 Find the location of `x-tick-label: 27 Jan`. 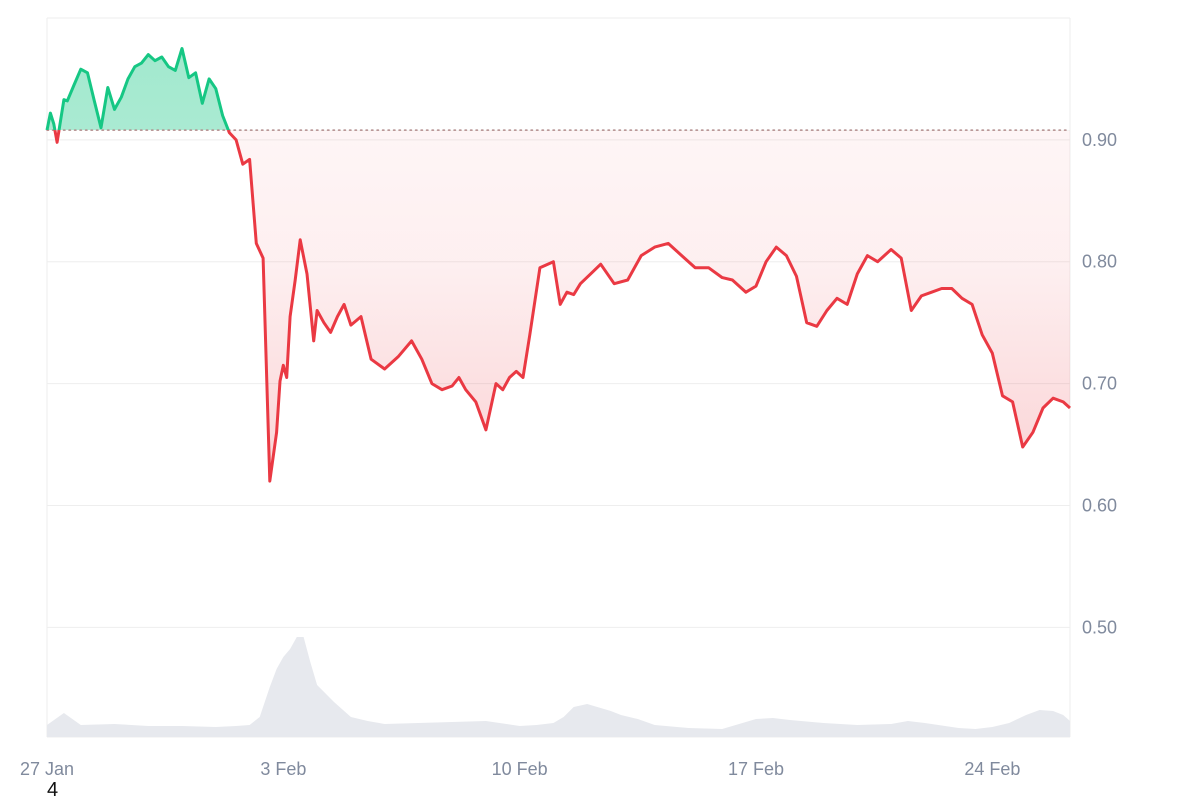

x-tick-label: 27 Jan is located at coordinates (47, 769).